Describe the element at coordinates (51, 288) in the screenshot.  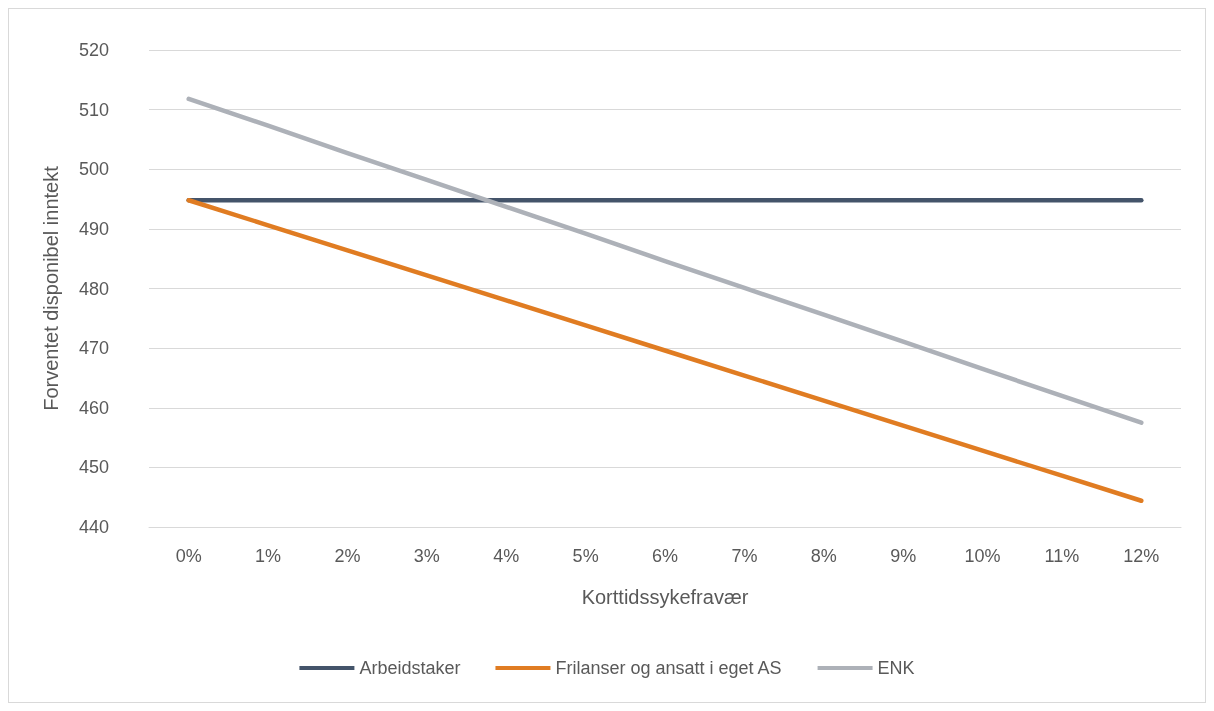
I see `y-axis-title: Forventet disponibel inntekt` at that location.